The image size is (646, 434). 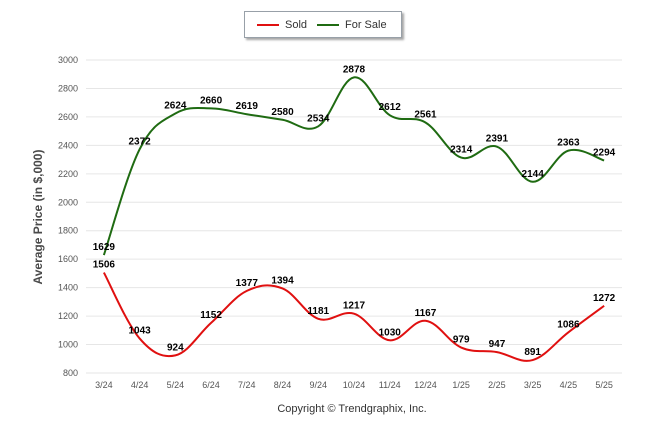 What do you see at coordinates (247, 106) in the screenshot?
I see `data-label: 2619` at bounding box center [247, 106].